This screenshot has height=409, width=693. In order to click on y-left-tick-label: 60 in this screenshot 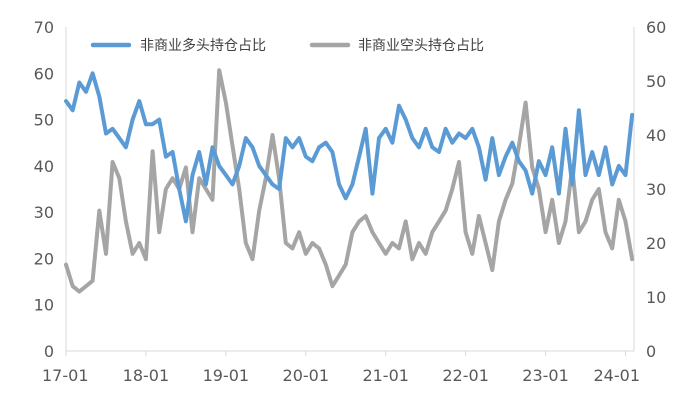, I will do `click(44, 73)`.